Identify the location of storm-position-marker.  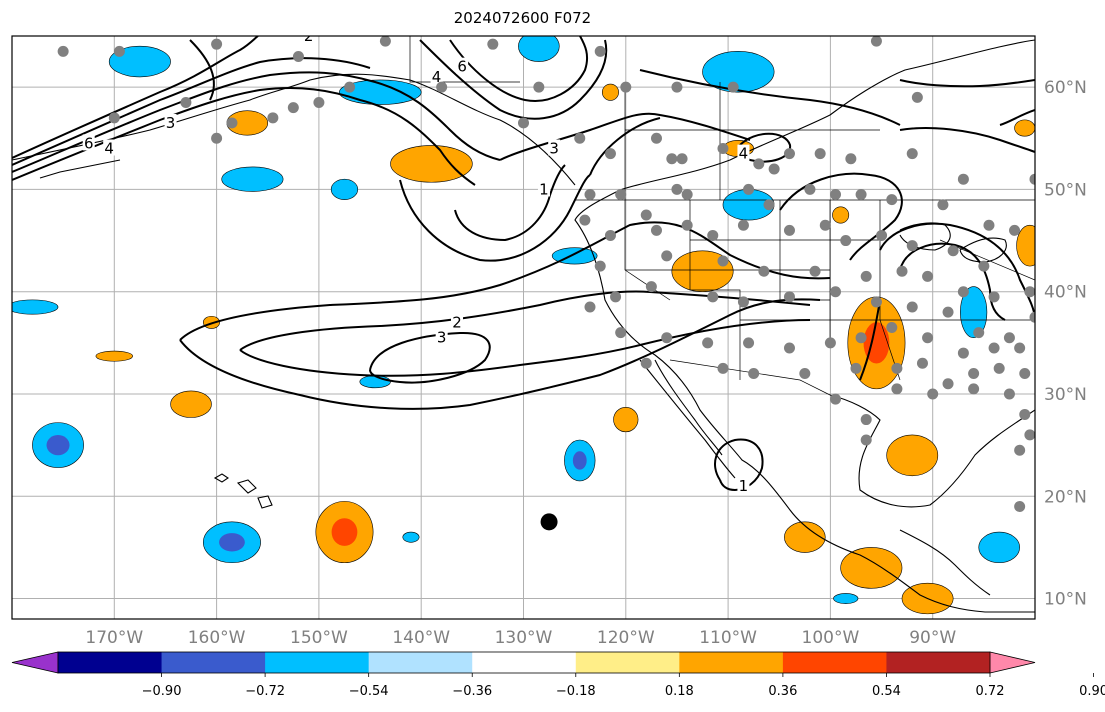
(549, 522).